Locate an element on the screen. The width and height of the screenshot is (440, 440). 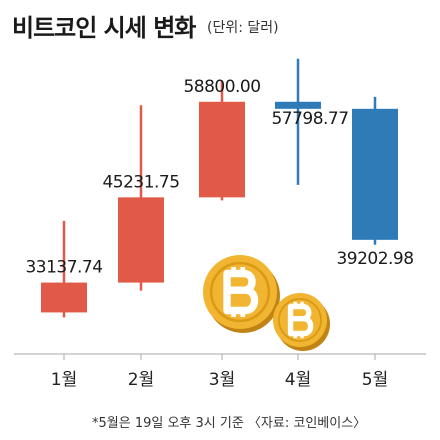
x-tick-label: 4월 is located at coordinates (298, 380).